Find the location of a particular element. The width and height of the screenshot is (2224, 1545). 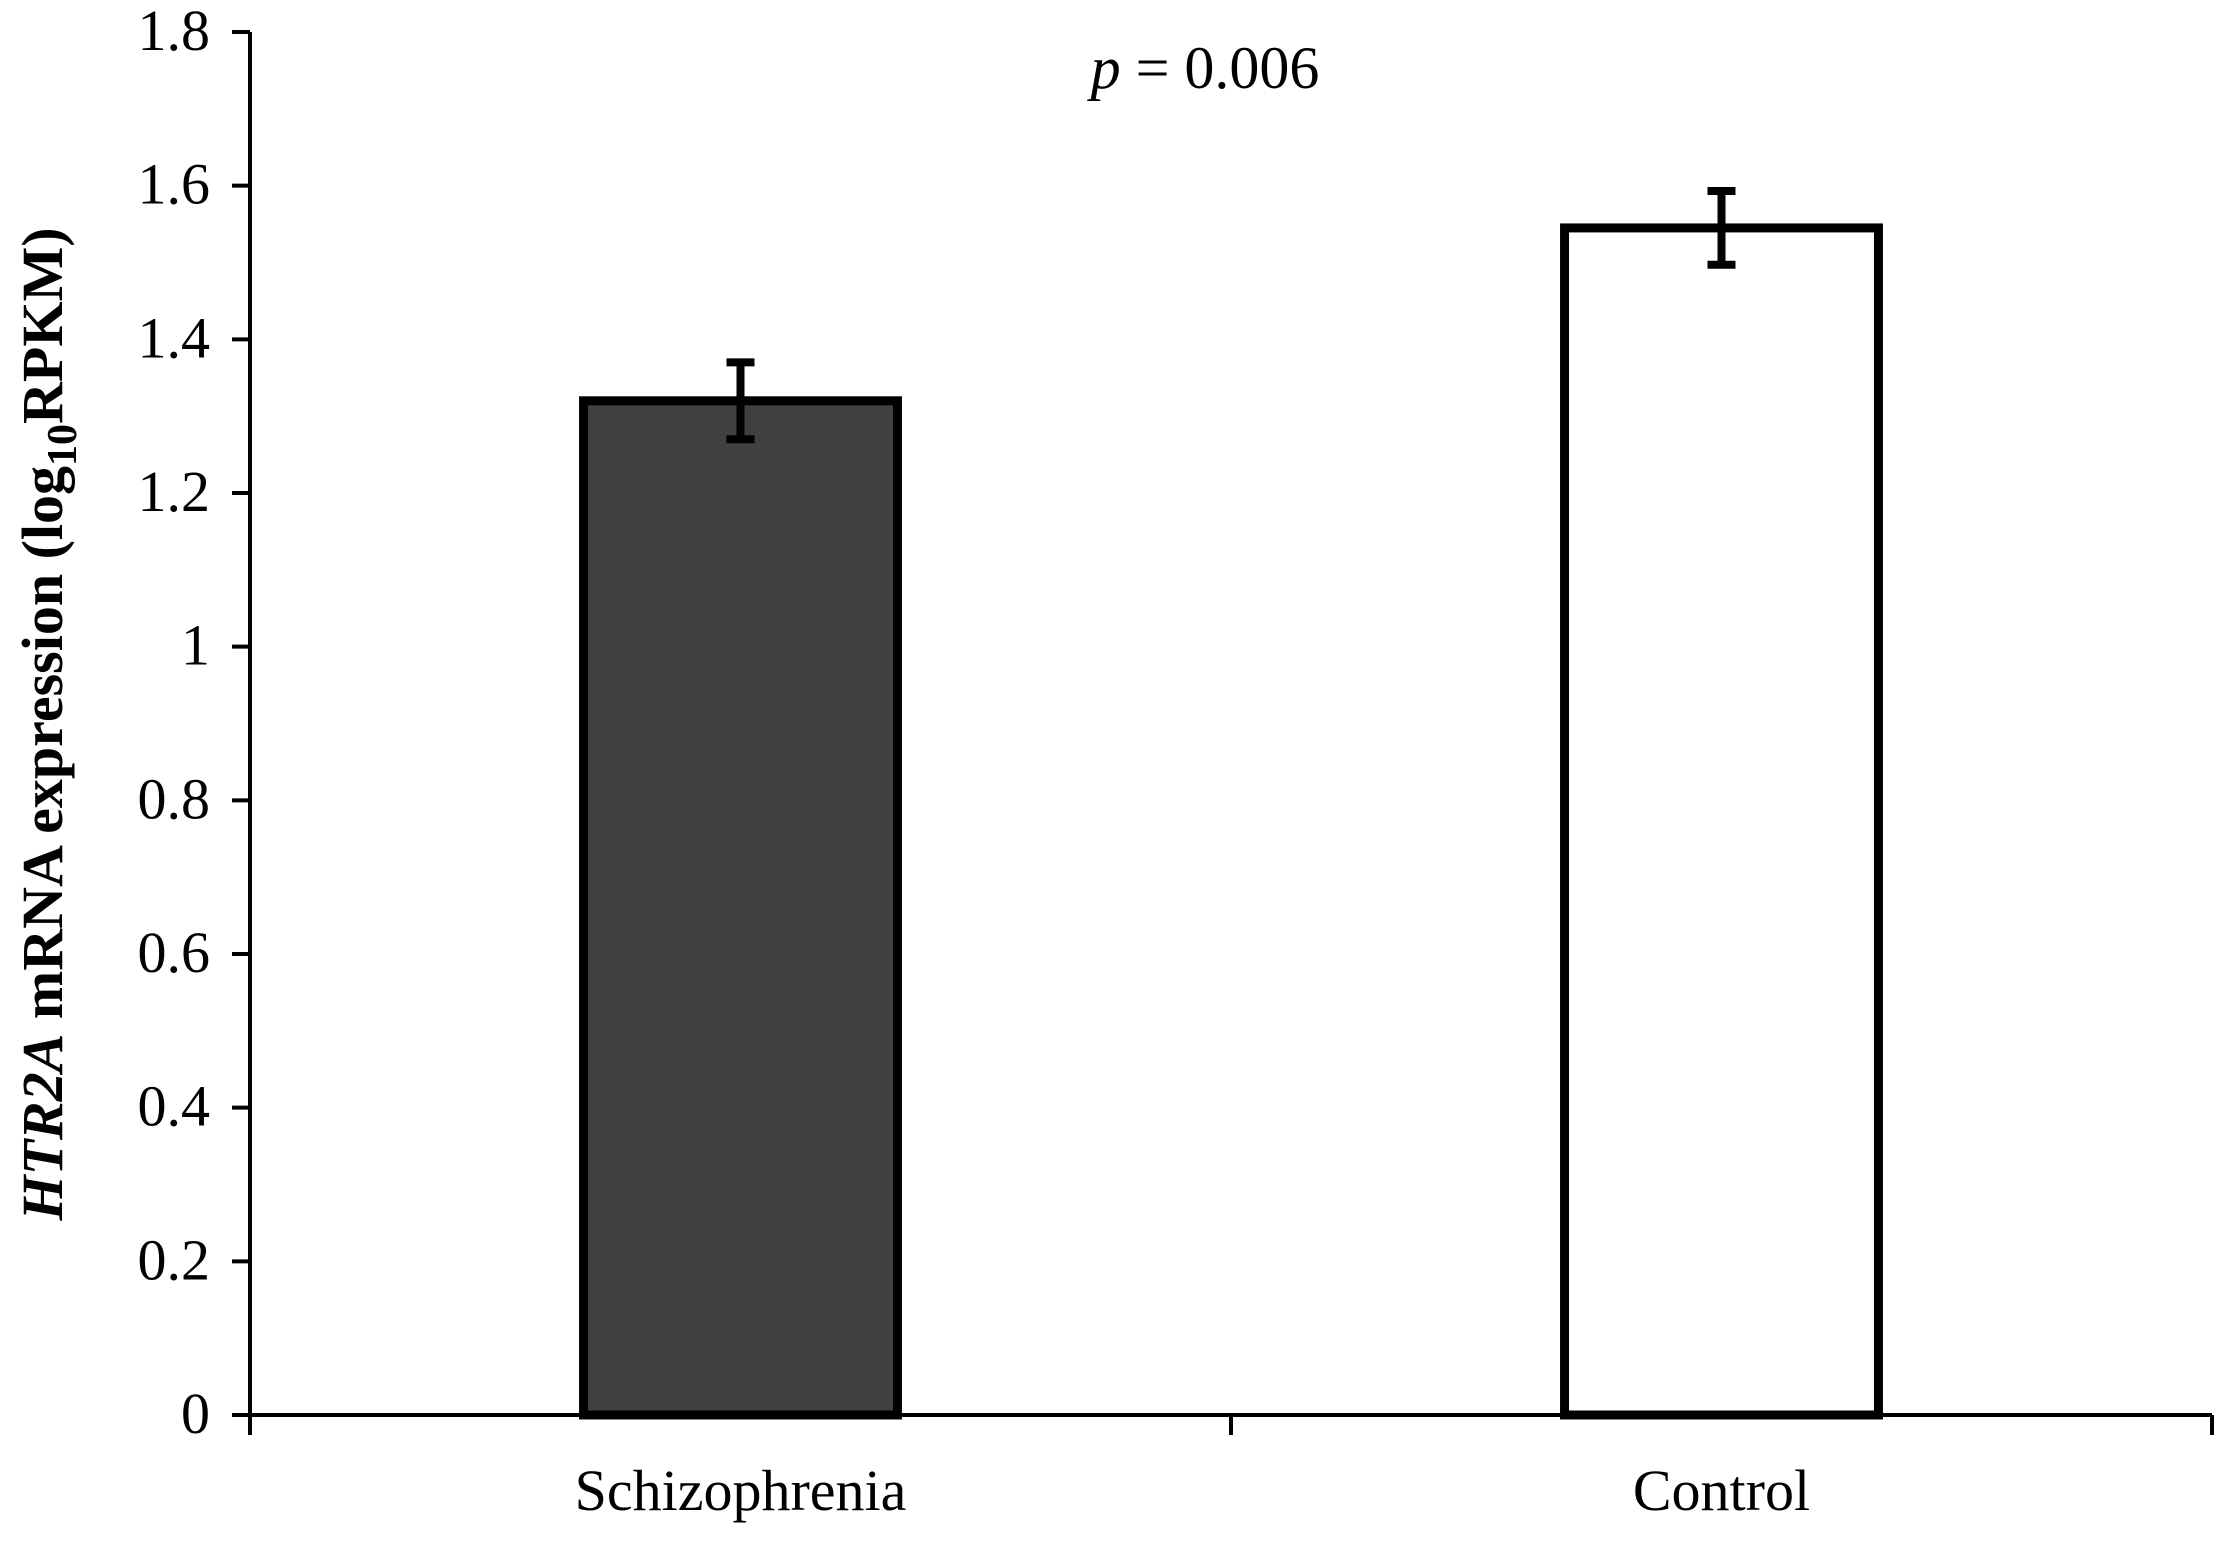

category-labels: Schizophrenia Control is located at coordinates (1193, 1490).